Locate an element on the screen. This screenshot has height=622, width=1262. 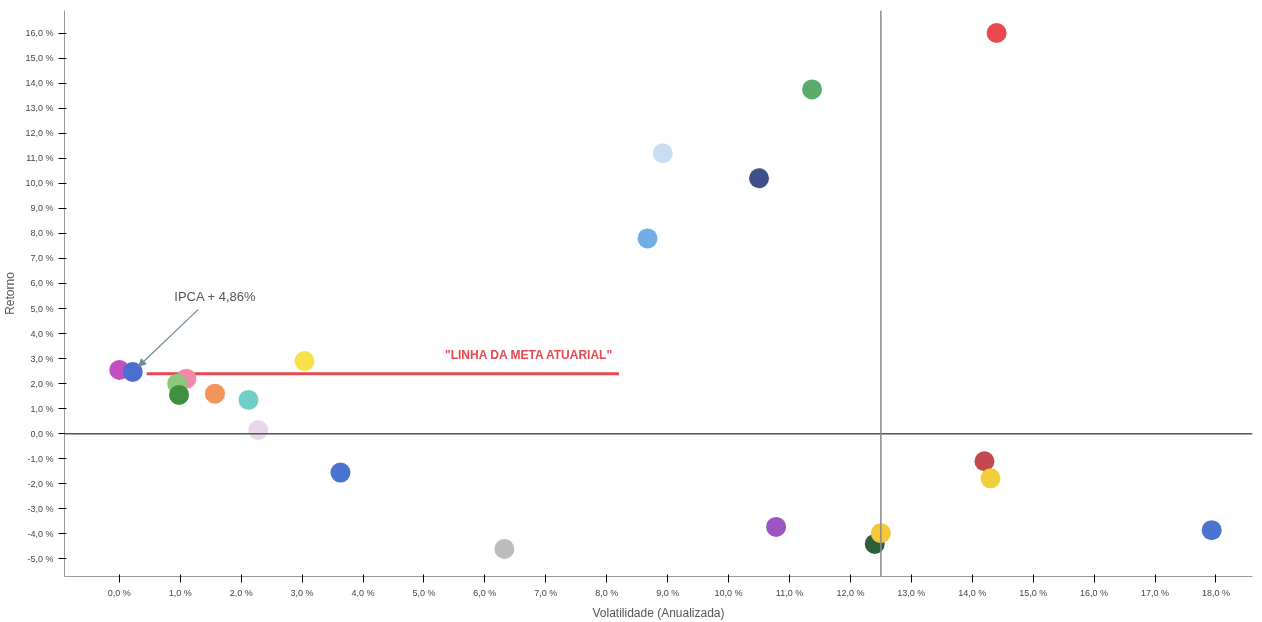
y-tick-label: 1,0 % is located at coordinates (42, 408).